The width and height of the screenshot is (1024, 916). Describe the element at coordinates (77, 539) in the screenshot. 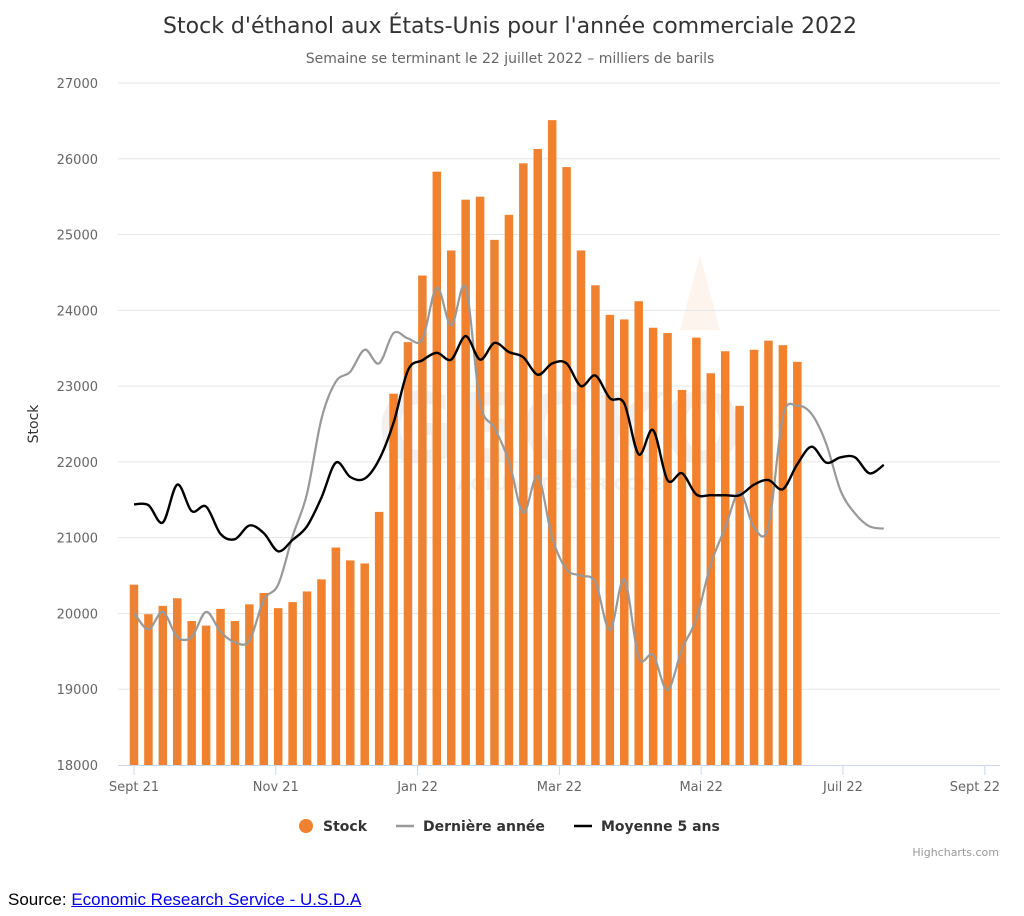

I see `y-tick-label: 21000` at that location.